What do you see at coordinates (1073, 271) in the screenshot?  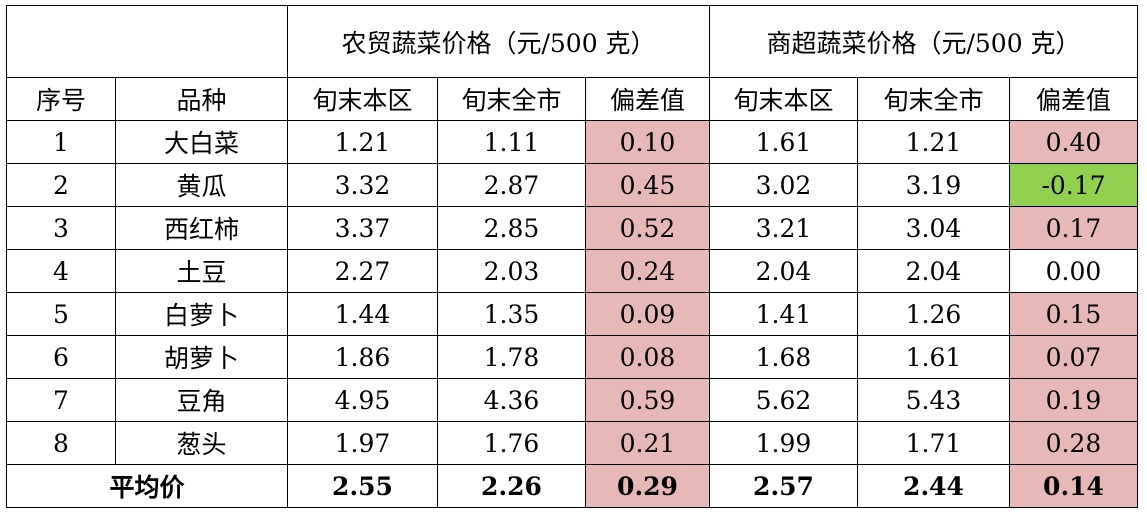 I see `super-deviation: 0.00` at bounding box center [1073, 271].